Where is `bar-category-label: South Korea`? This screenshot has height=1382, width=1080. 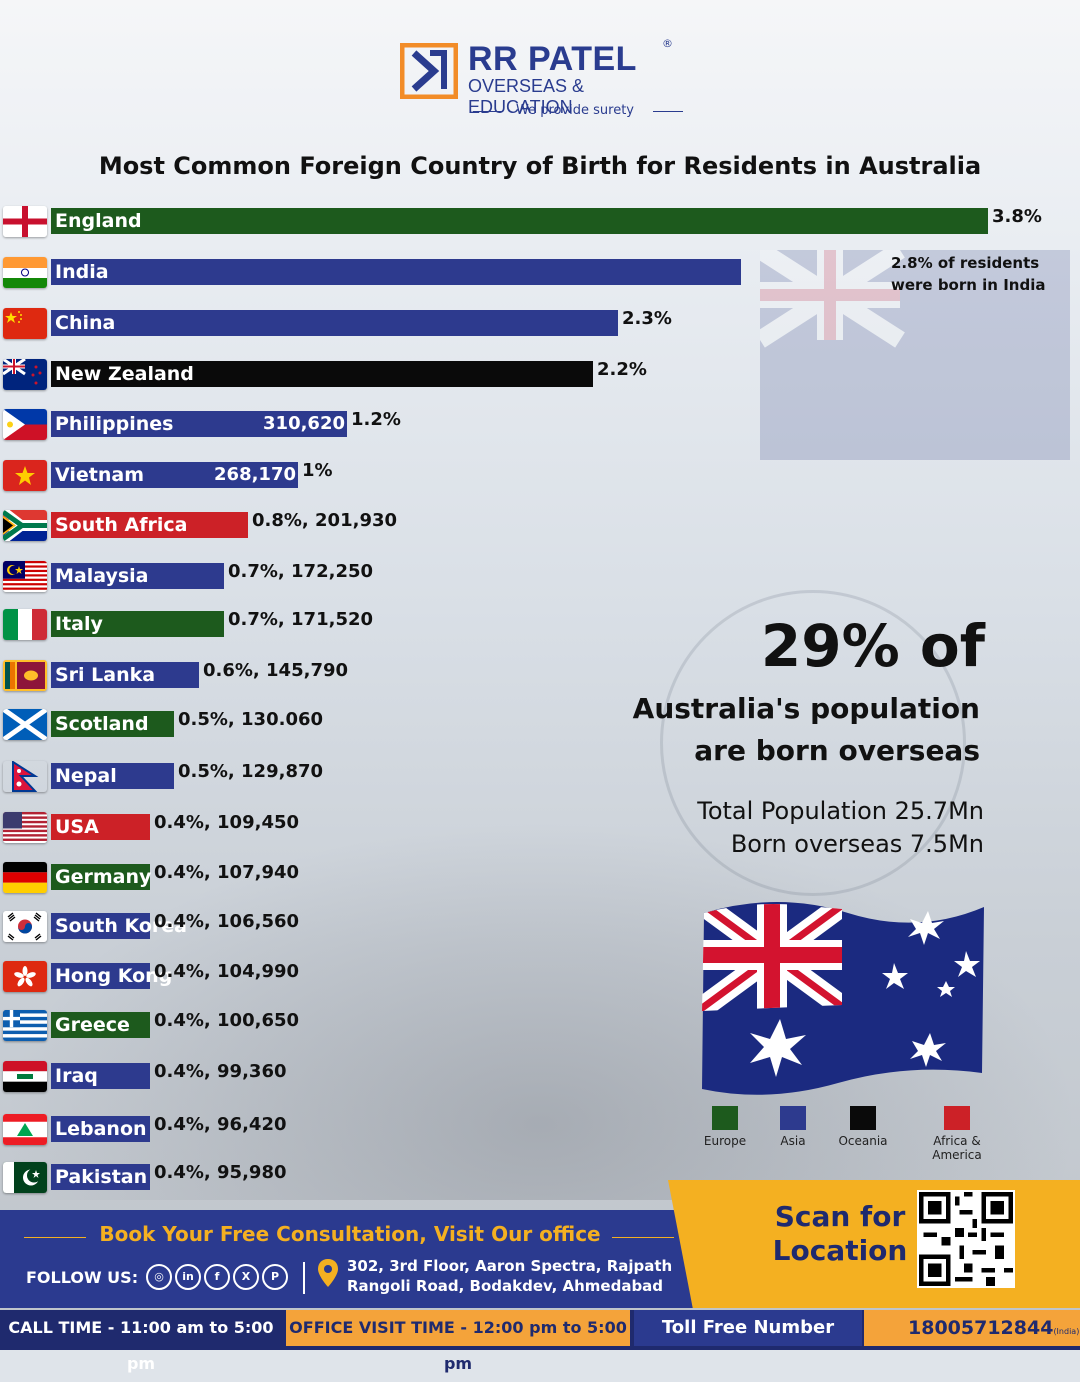 bar-category-label: South Korea is located at coordinates (121, 926).